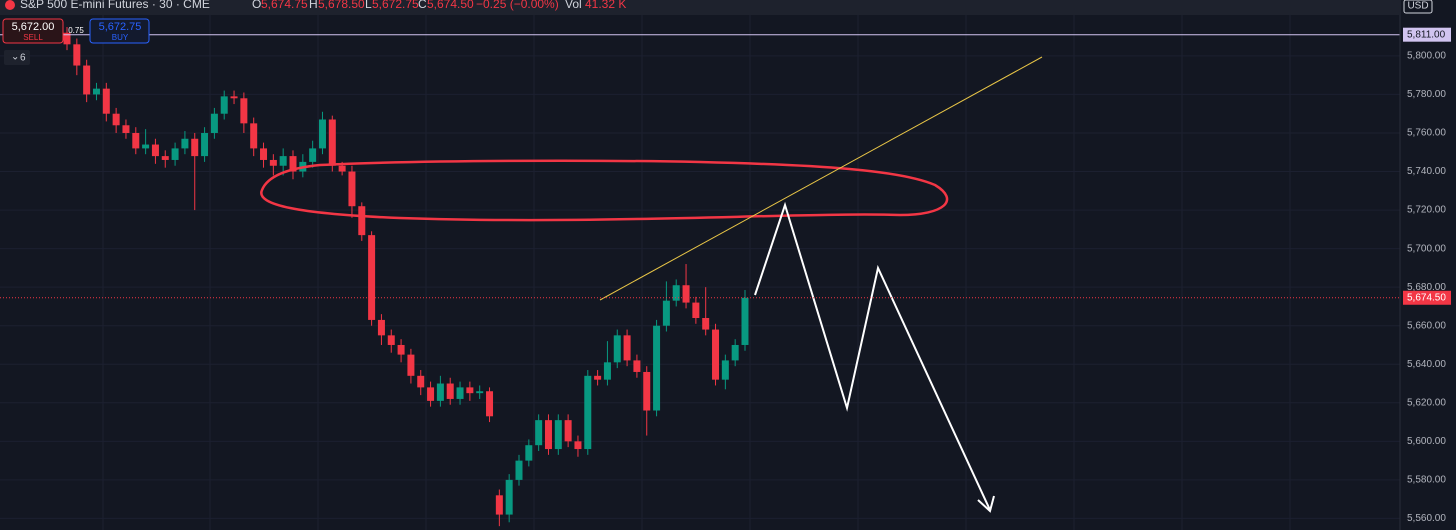  I want to click on currency-box, so click(1418, 7).